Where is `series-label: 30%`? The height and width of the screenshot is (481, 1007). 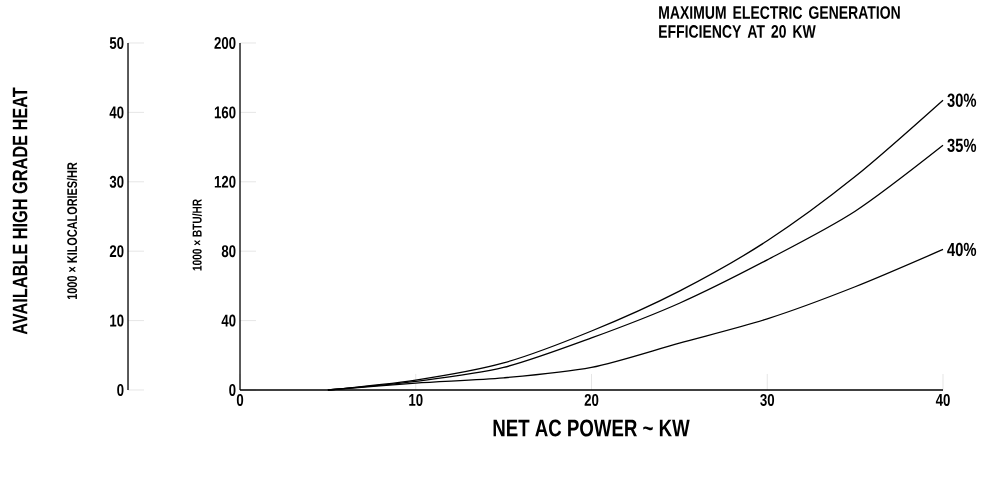
series-label: 30% is located at coordinates (962, 100).